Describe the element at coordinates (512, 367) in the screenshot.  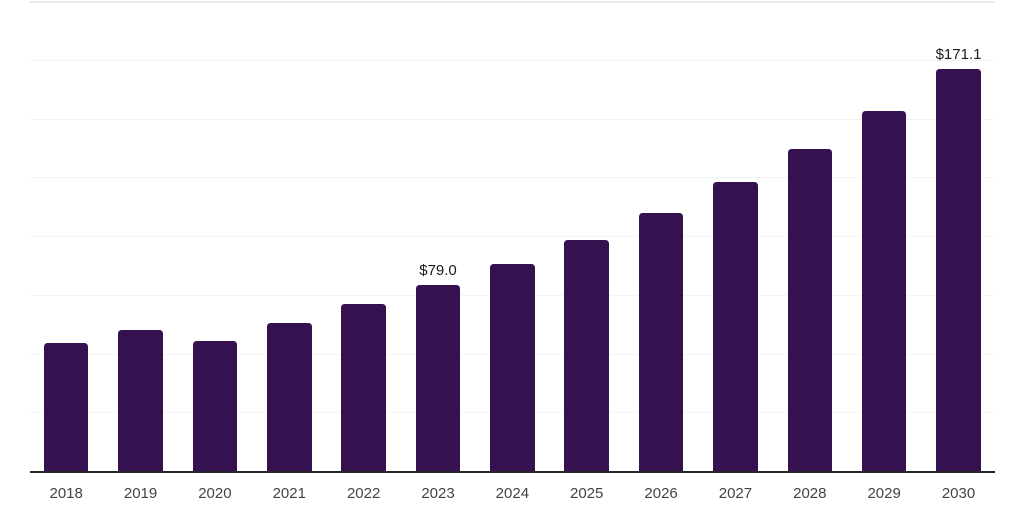
I see `bar-2024` at that location.